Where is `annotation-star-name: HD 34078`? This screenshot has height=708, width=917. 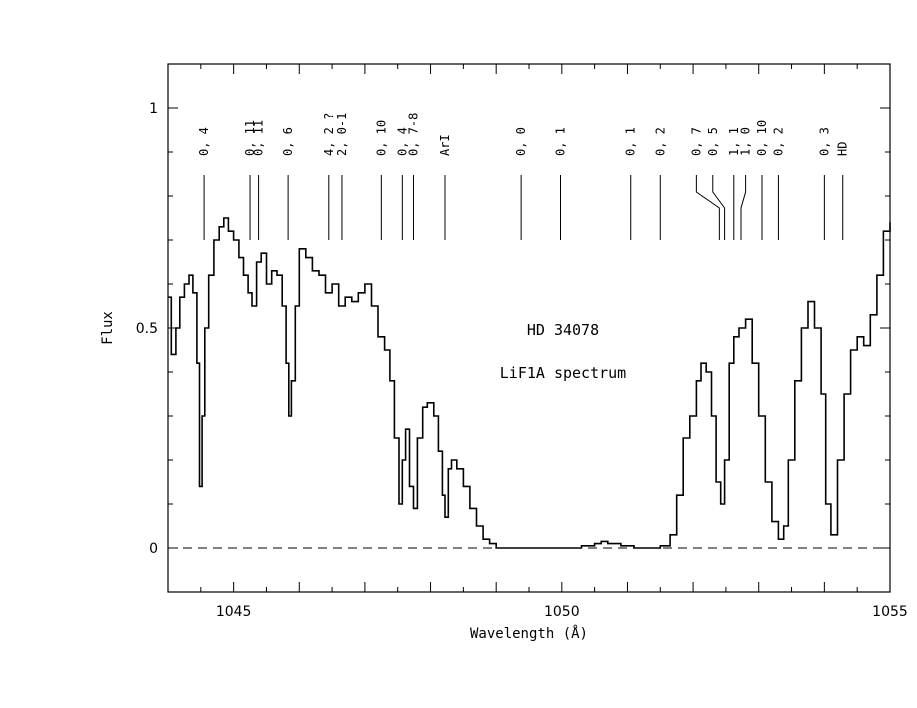 annotation-star-name: HD 34078 is located at coordinates (563, 330).